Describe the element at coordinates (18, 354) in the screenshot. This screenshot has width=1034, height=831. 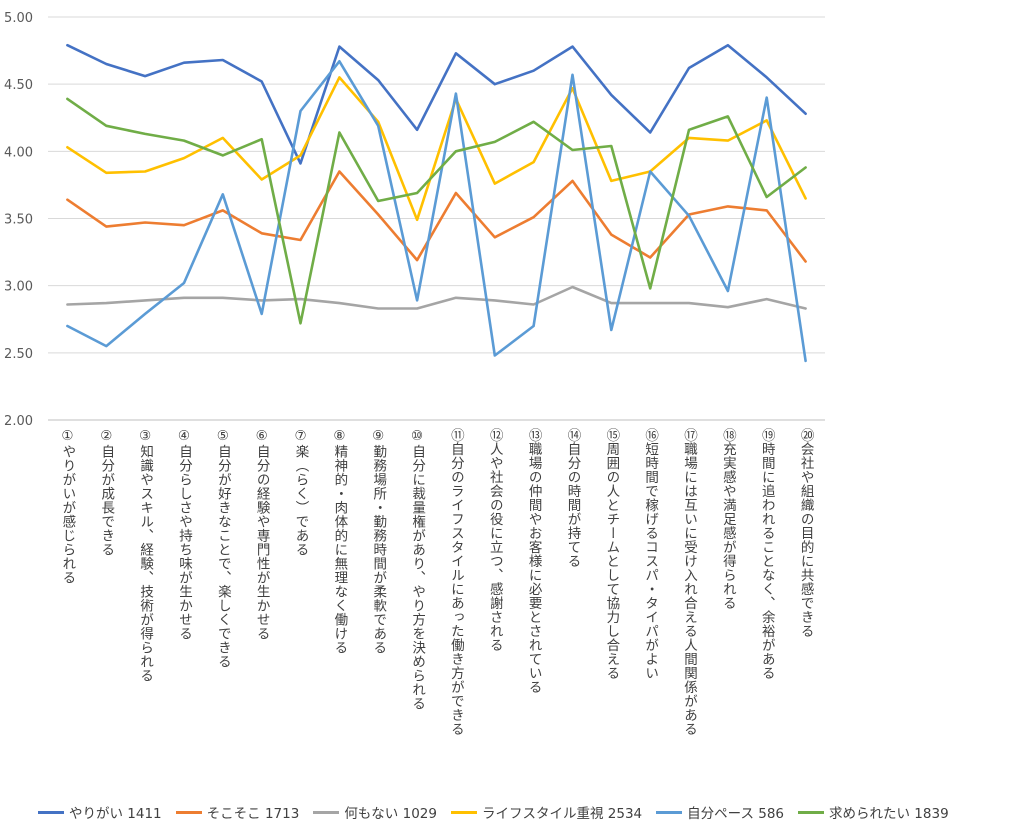
I see `y-tick-label: 2.50` at that location.